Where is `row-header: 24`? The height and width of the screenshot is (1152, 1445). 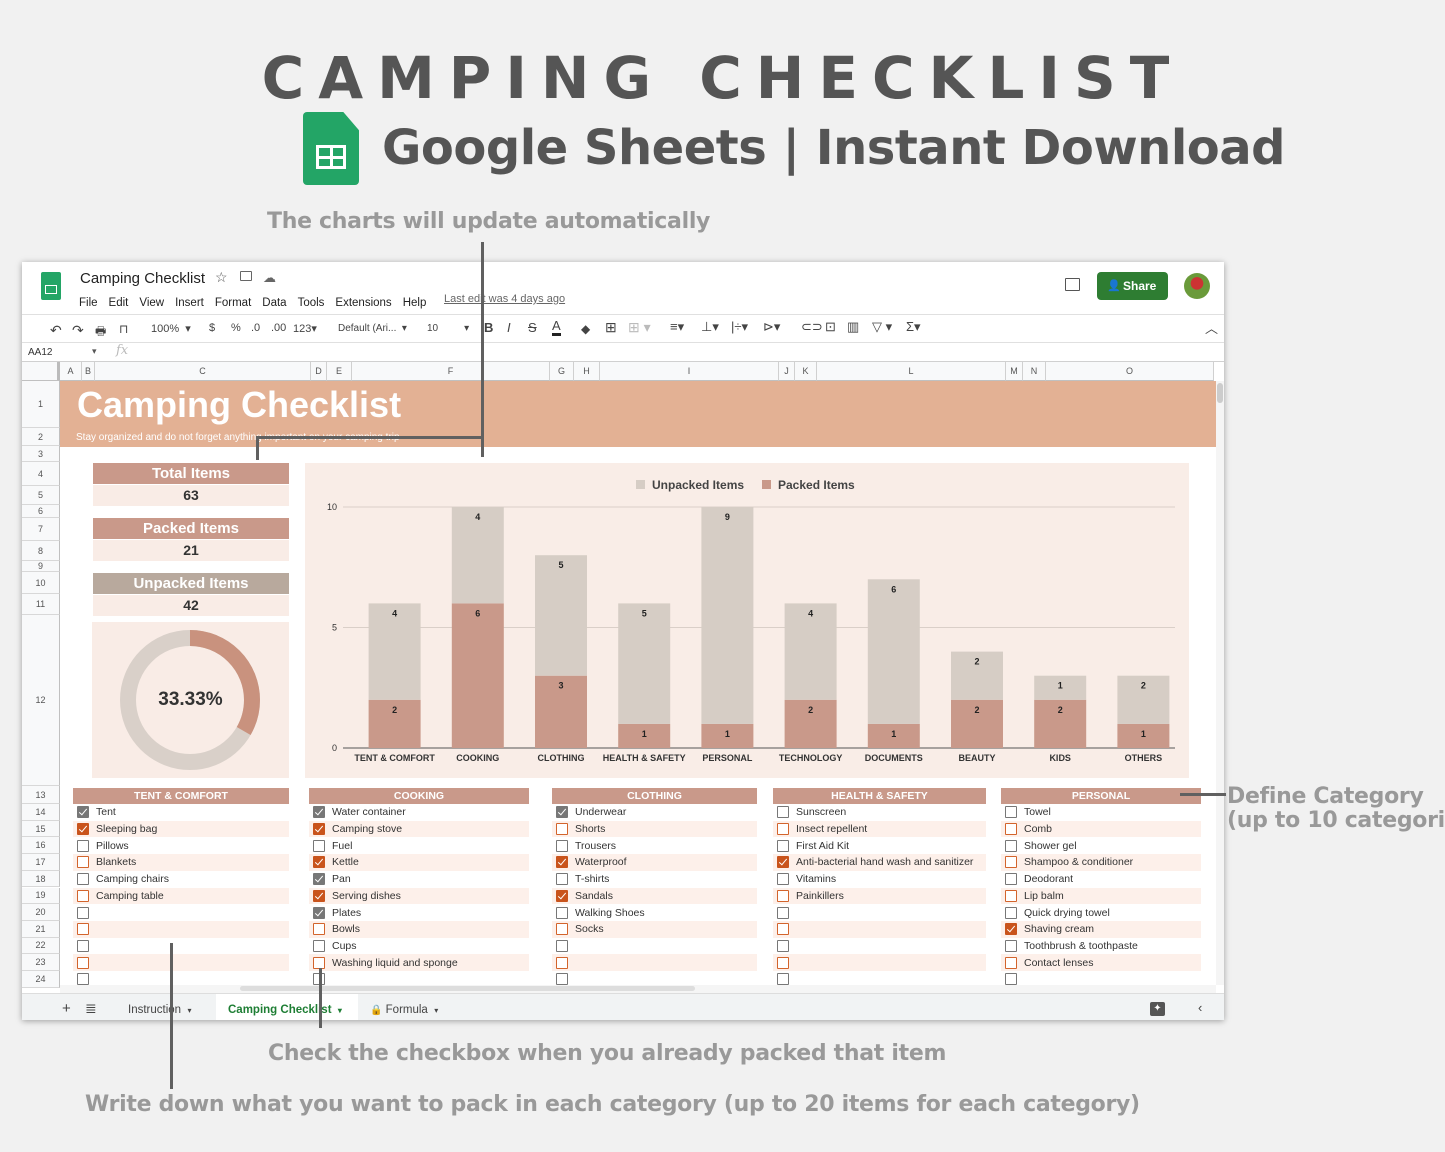
row-header: 24 is located at coordinates (41, 979).